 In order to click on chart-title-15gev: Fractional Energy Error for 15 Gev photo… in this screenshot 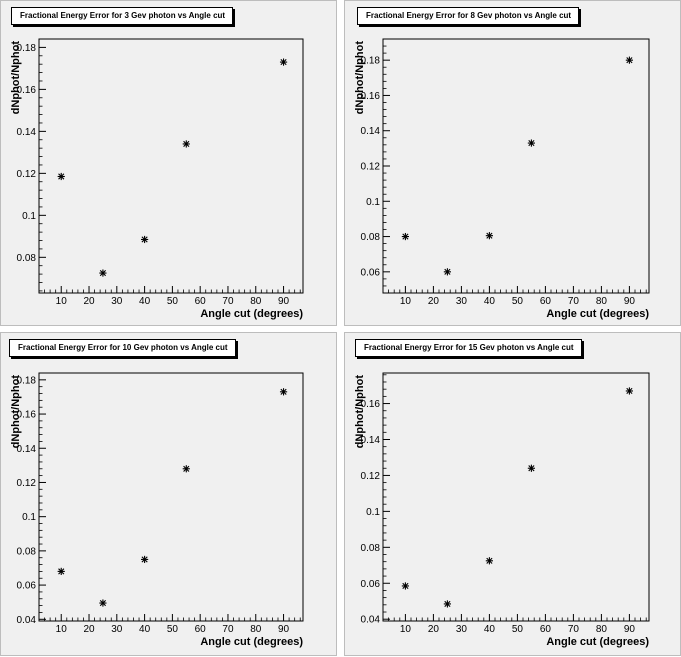, I will do `click(468, 348)`.